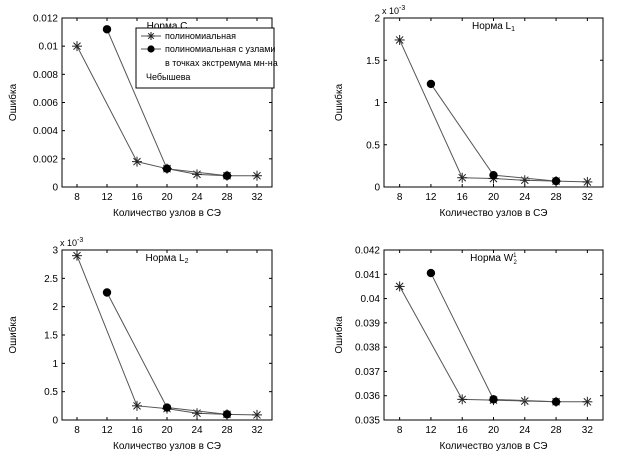 The image size is (620, 453). What do you see at coordinates (45, 19) in the screenshot?
I see `y-tick-label: 0.012` at bounding box center [45, 19].